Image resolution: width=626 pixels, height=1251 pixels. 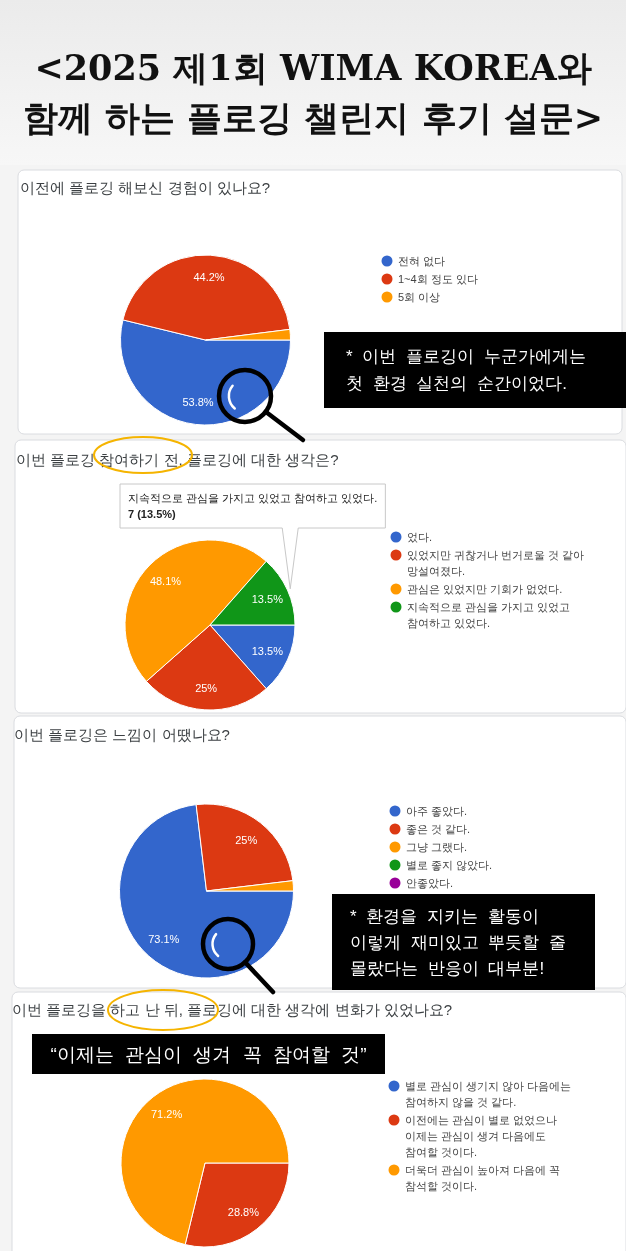 I want to click on legend-label: 이전에는 관심이 별로 없었으나 이제는 관심이 생겨 다음에도 참여할 것이다., so click(x=481, y=1136).